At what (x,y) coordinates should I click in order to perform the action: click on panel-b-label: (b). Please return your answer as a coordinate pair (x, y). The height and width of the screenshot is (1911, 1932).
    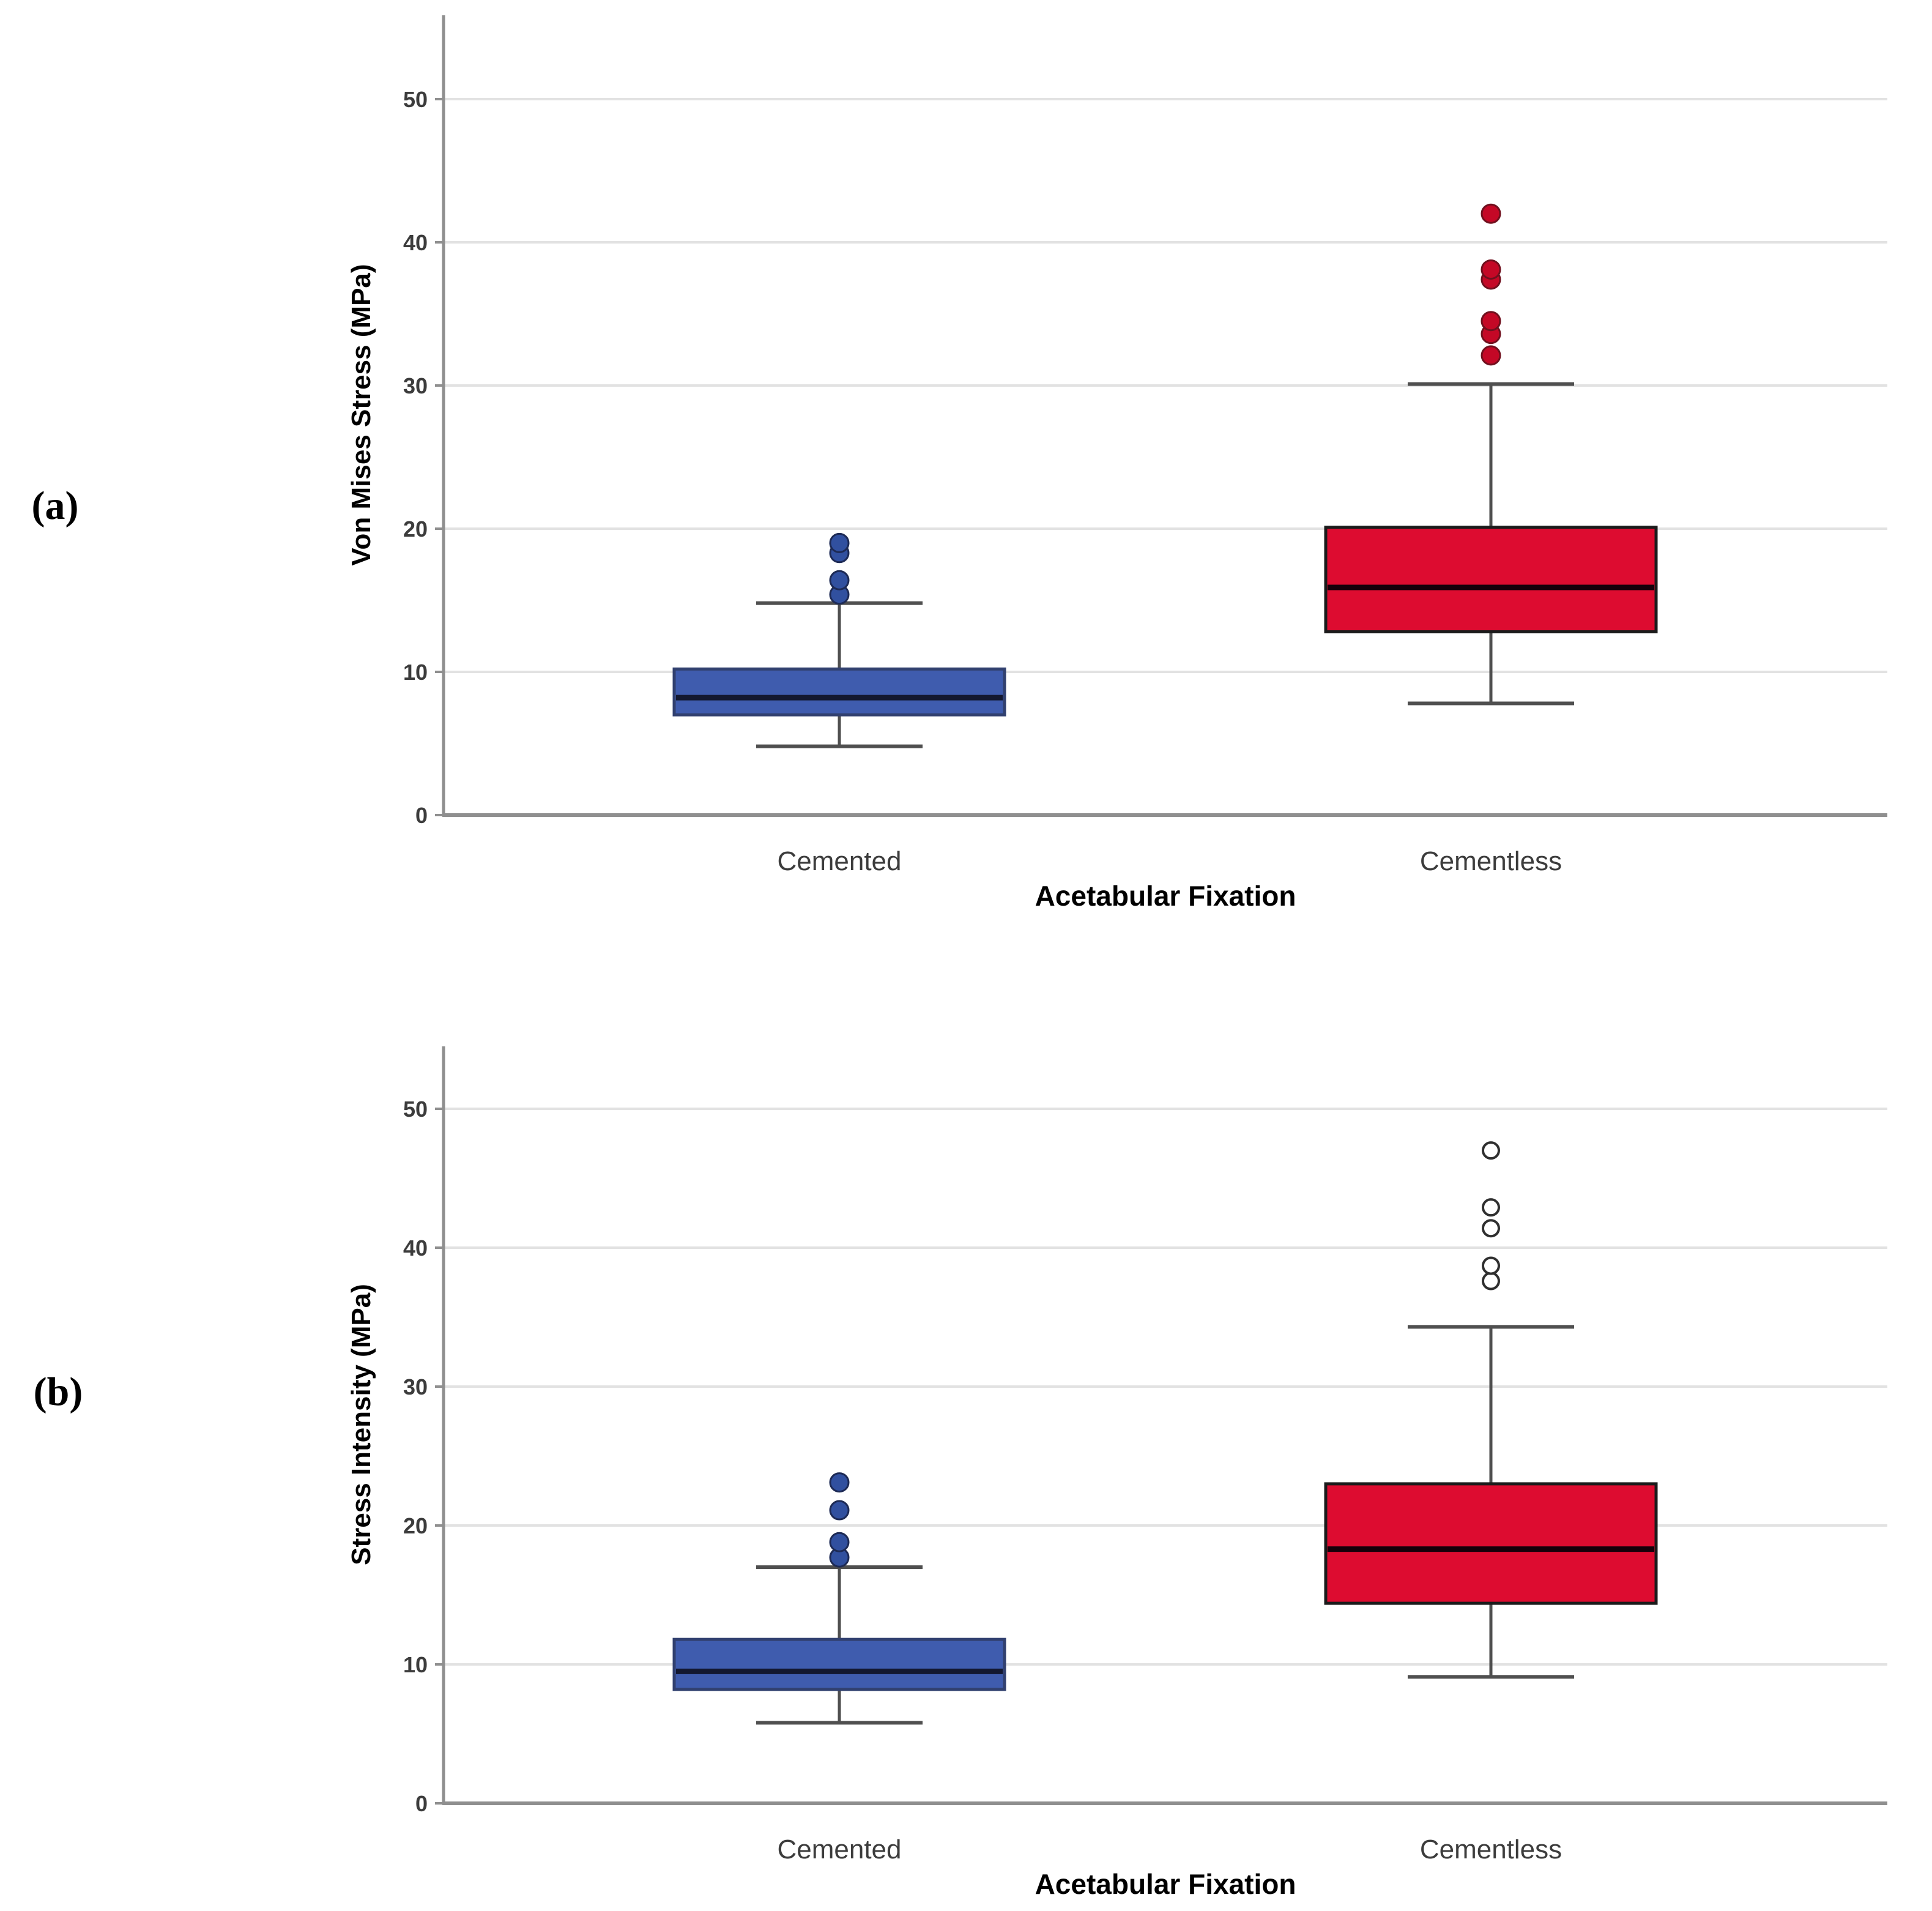
    Looking at the image, I should click on (58, 1391).